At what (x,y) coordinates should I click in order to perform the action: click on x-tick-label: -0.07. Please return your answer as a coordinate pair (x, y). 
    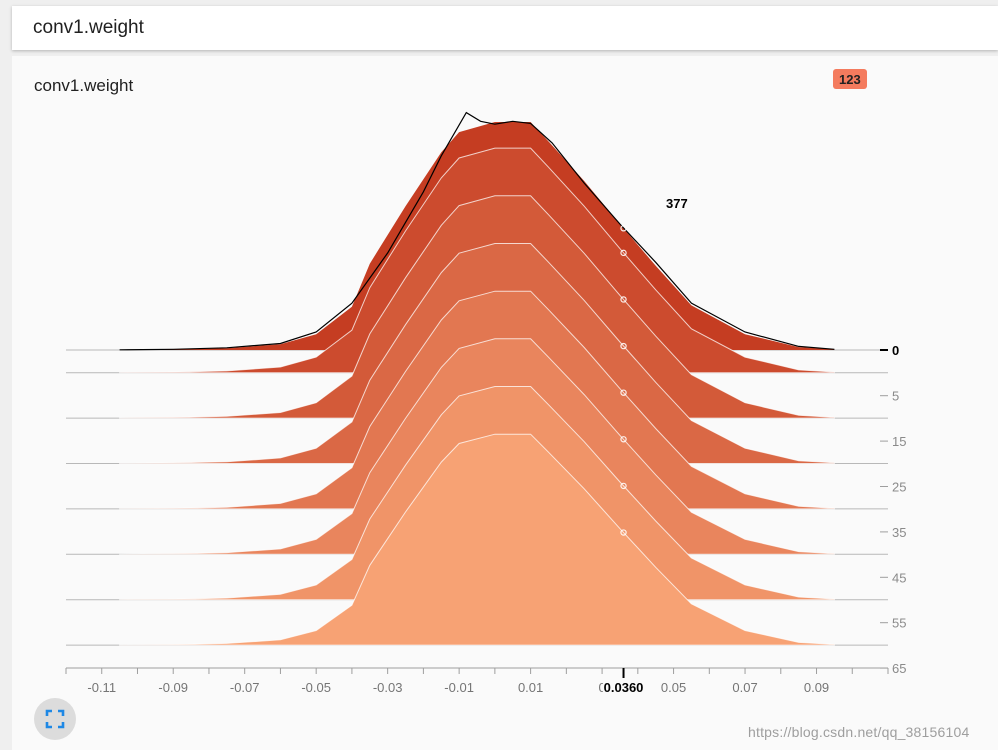
    Looking at the image, I should click on (245, 687).